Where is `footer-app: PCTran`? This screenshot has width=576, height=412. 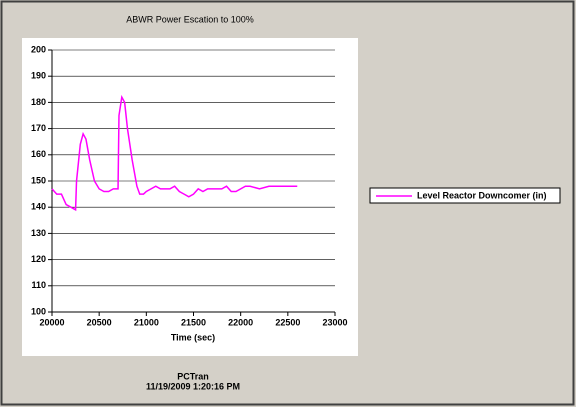
footer-app: PCTran is located at coordinates (193, 376).